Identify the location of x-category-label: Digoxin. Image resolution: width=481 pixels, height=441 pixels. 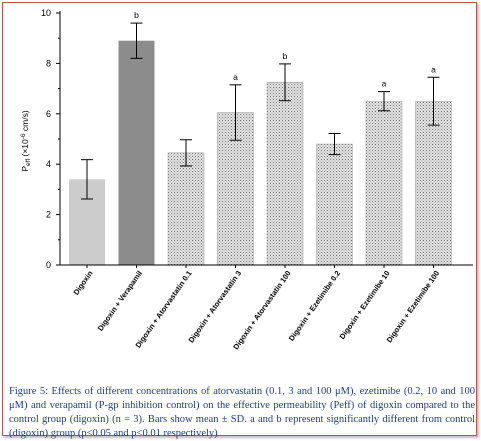
(82, 283).